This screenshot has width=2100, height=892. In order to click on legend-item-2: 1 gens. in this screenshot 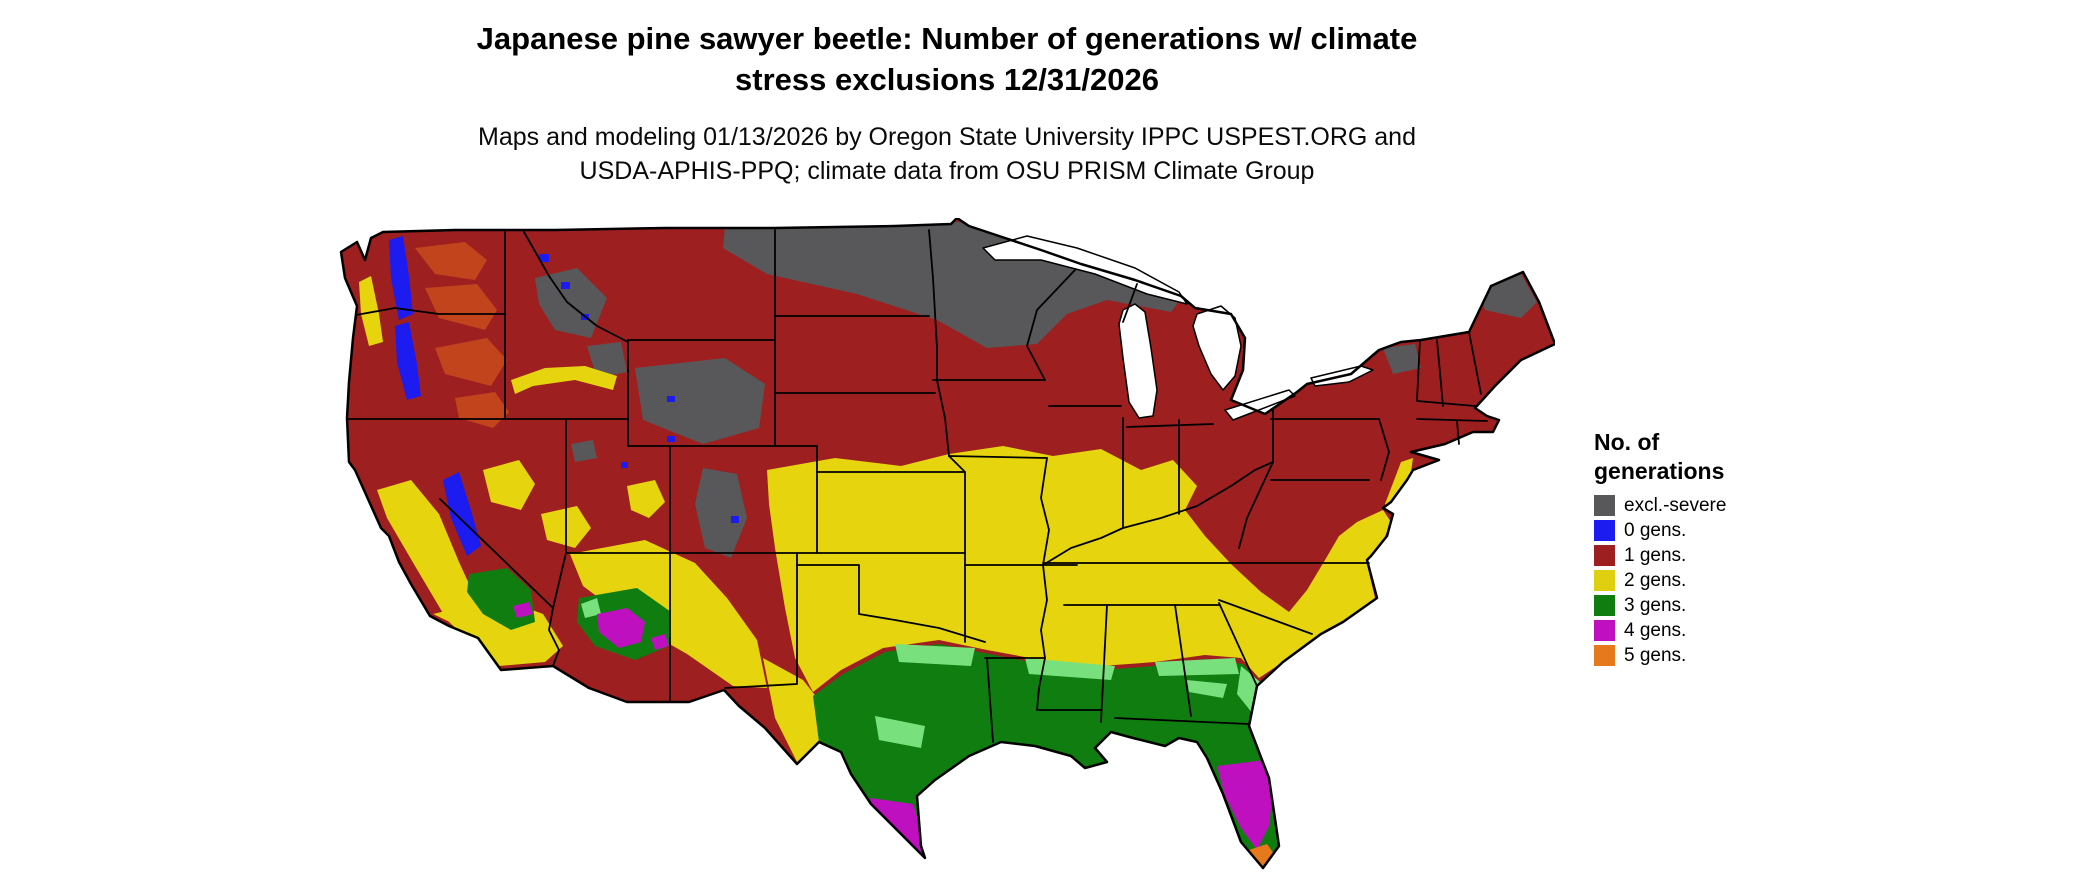, I will do `click(1704, 555)`.